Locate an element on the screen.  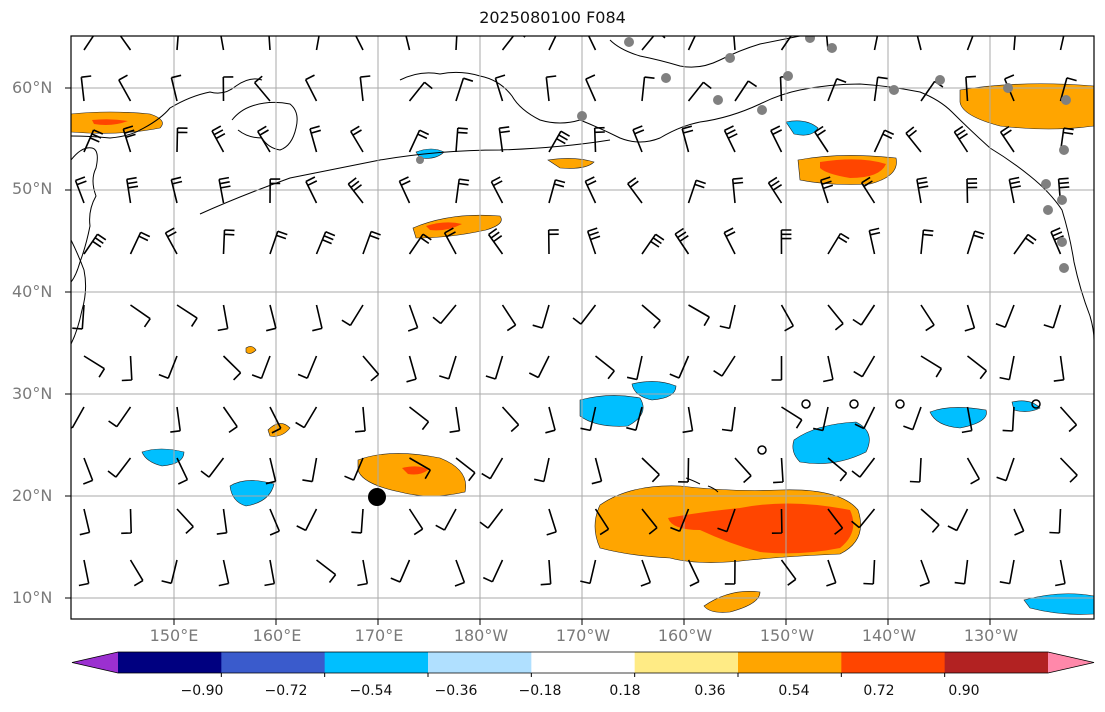
field-se-red is located at coordinates (761, 528).